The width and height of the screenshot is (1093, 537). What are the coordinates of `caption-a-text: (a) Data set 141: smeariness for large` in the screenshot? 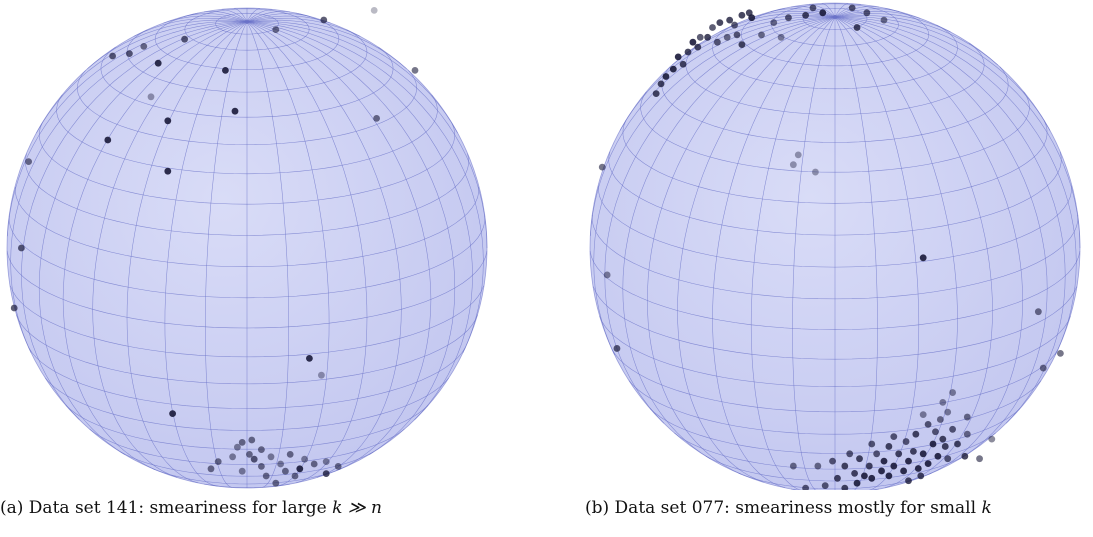 It's located at (163, 508).